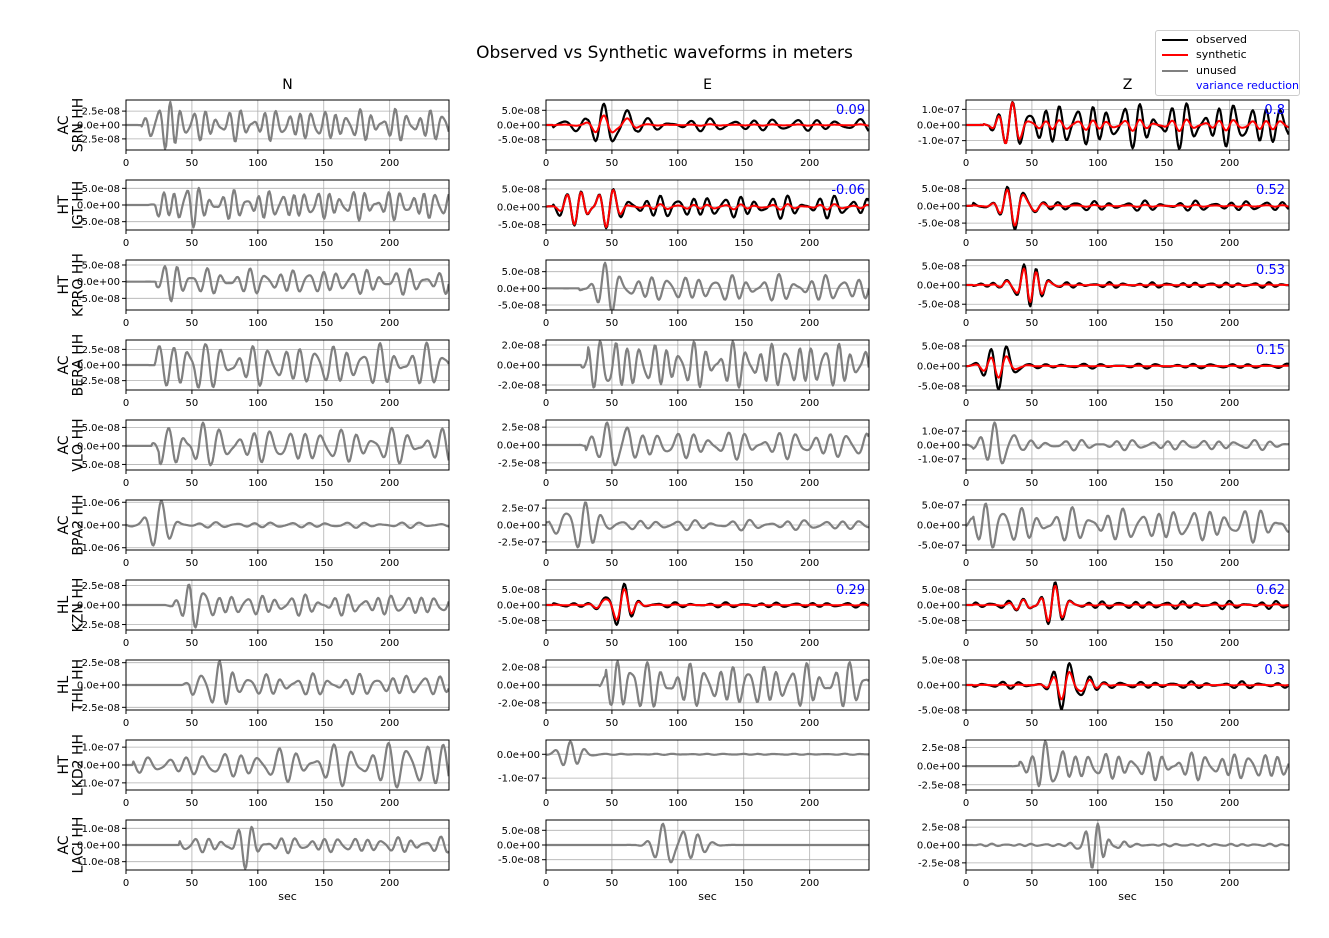 This screenshot has width=1329, height=938. What do you see at coordinates (1274, 110) in the screenshot?
I see `variance-reduction-label: 0.8` at bounding box center [1274, 110].